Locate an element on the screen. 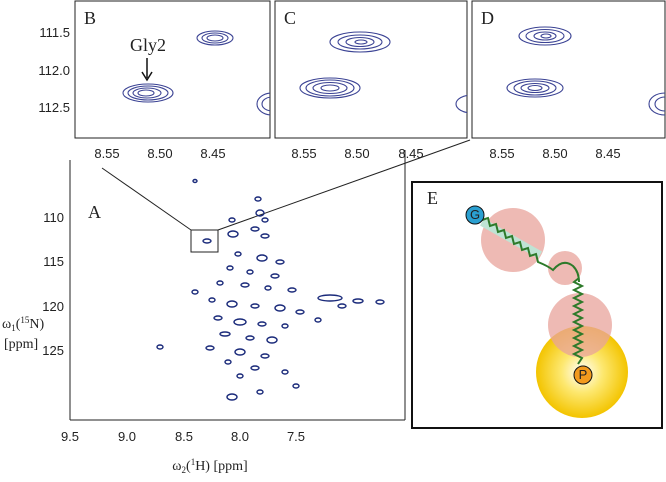 The height and width of the screenshot is (482, 666). panel-b: B Gly2 8.55 8.50 8.45 111.5 112.0 112.5 is located at coordinates (154, 80).